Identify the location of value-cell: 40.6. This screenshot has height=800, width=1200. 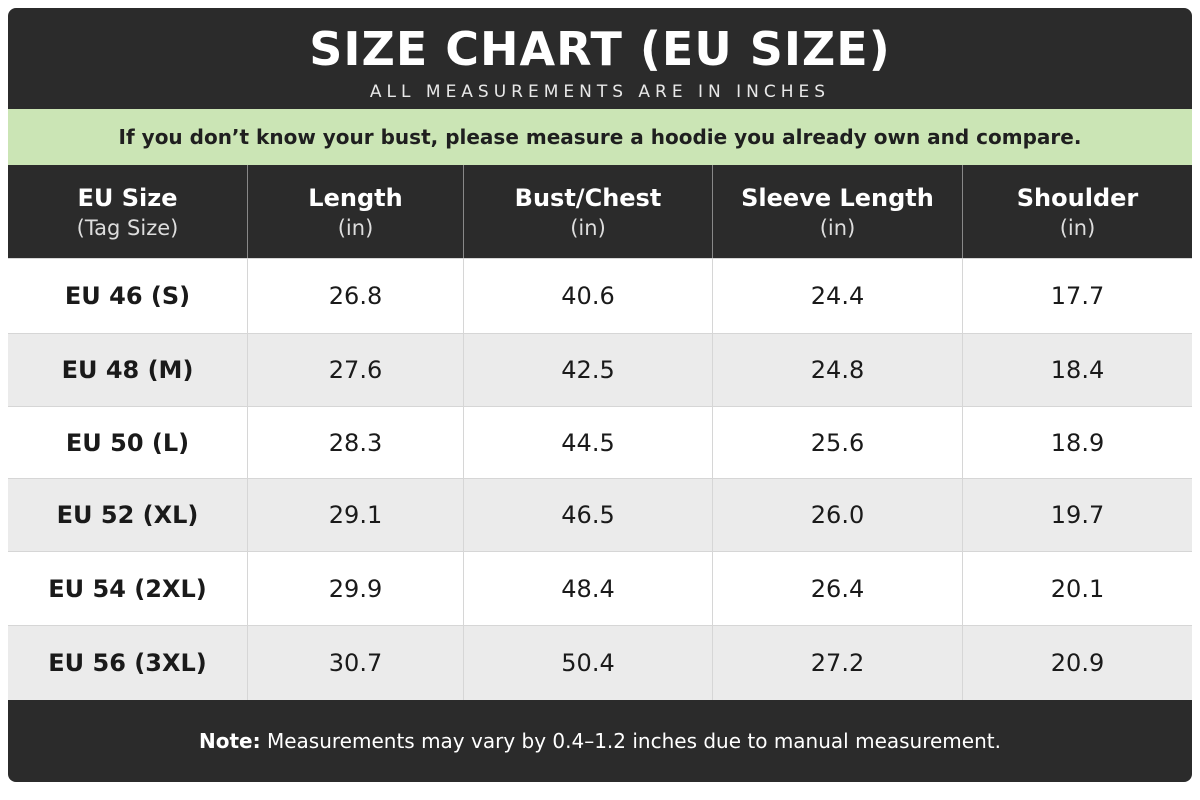
(587, 295).